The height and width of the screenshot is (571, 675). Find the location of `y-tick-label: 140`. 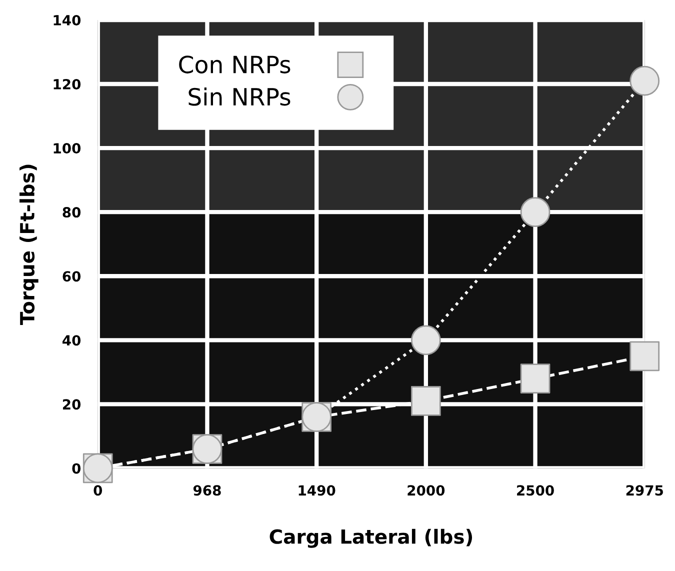

y-tick-label: 140 is located at coordinates (67, 20).